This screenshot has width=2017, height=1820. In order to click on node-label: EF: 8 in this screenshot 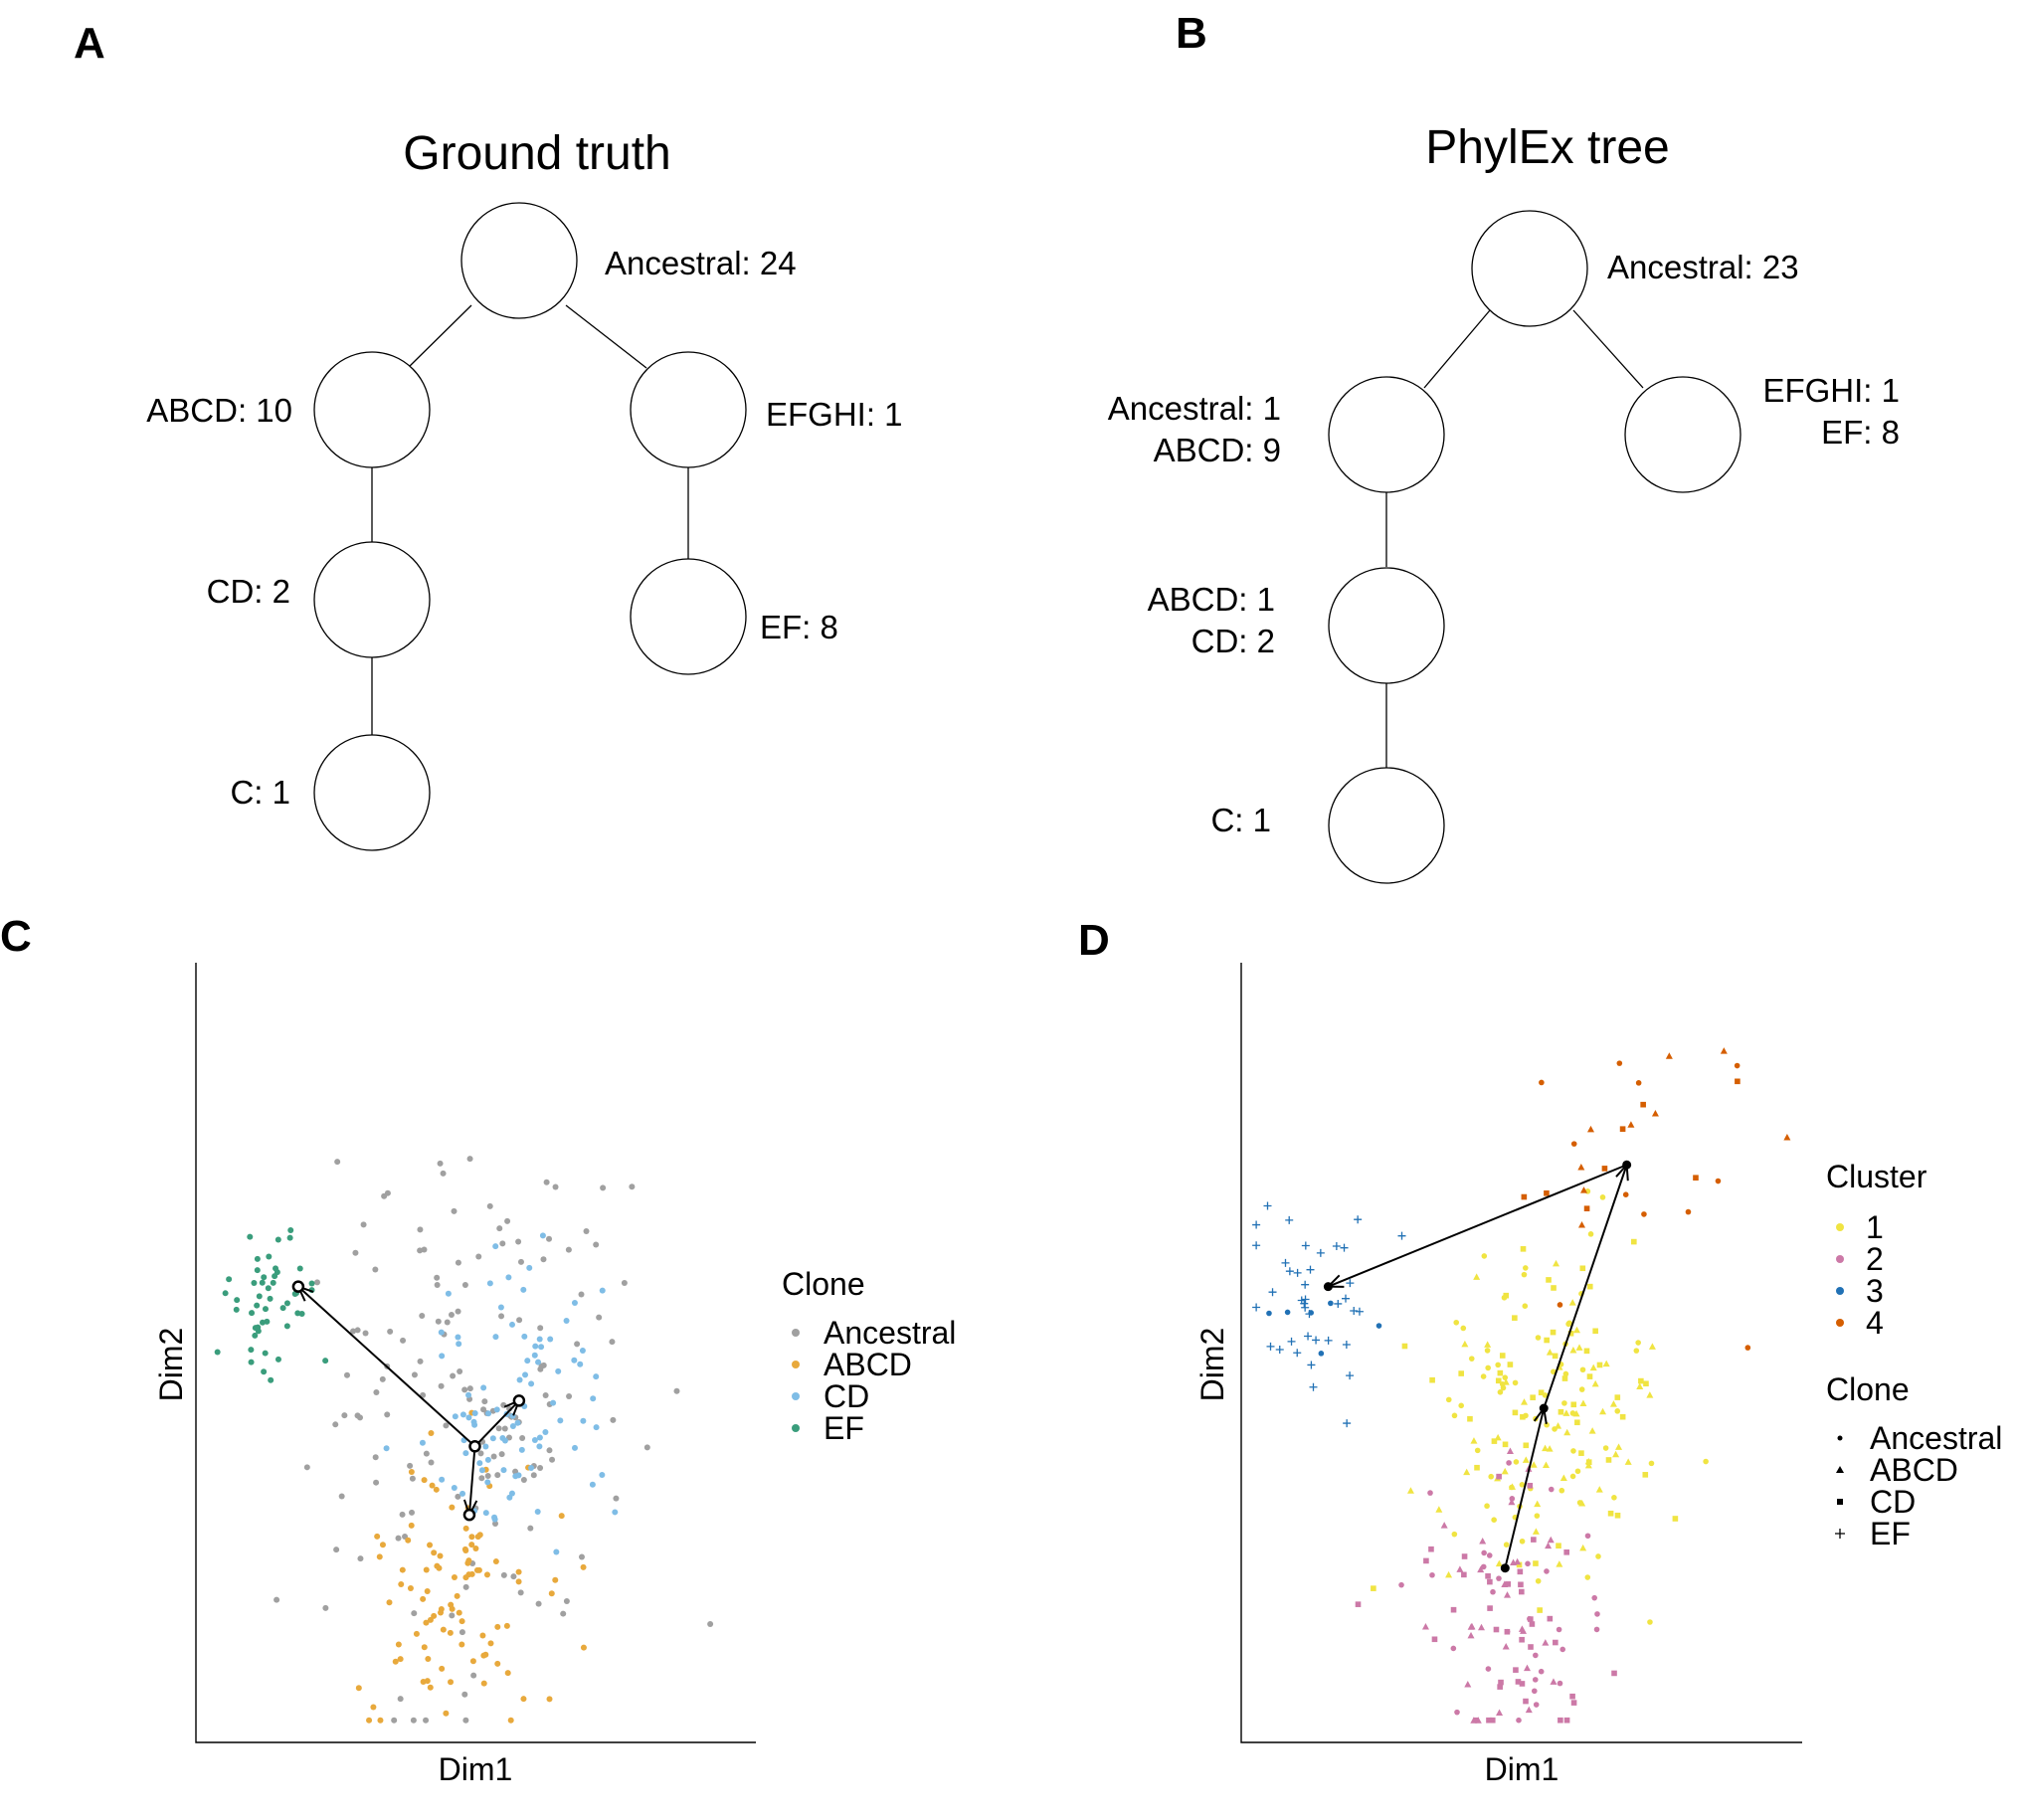, I will do `click(799, 627)`.